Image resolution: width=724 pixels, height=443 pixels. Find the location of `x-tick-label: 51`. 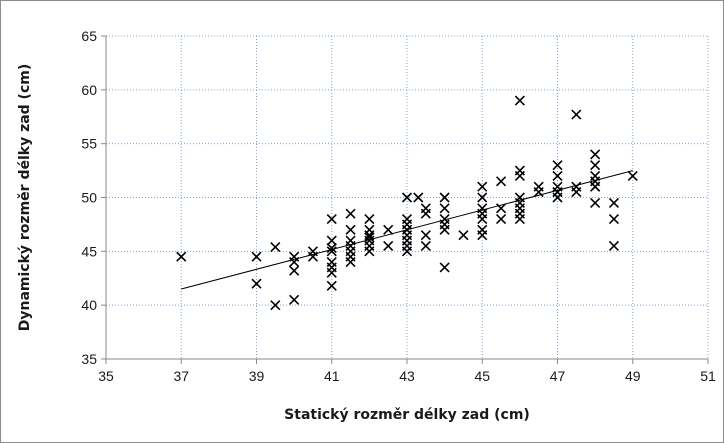

x-tick-label: 51 is located at coordinates (708, 376).